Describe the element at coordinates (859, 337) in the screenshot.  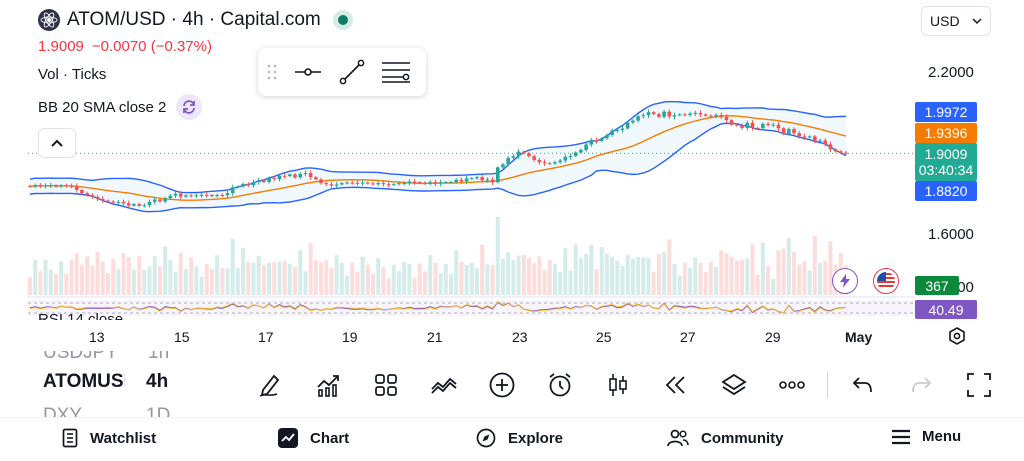
I see `time-axis-label: May` at that location.